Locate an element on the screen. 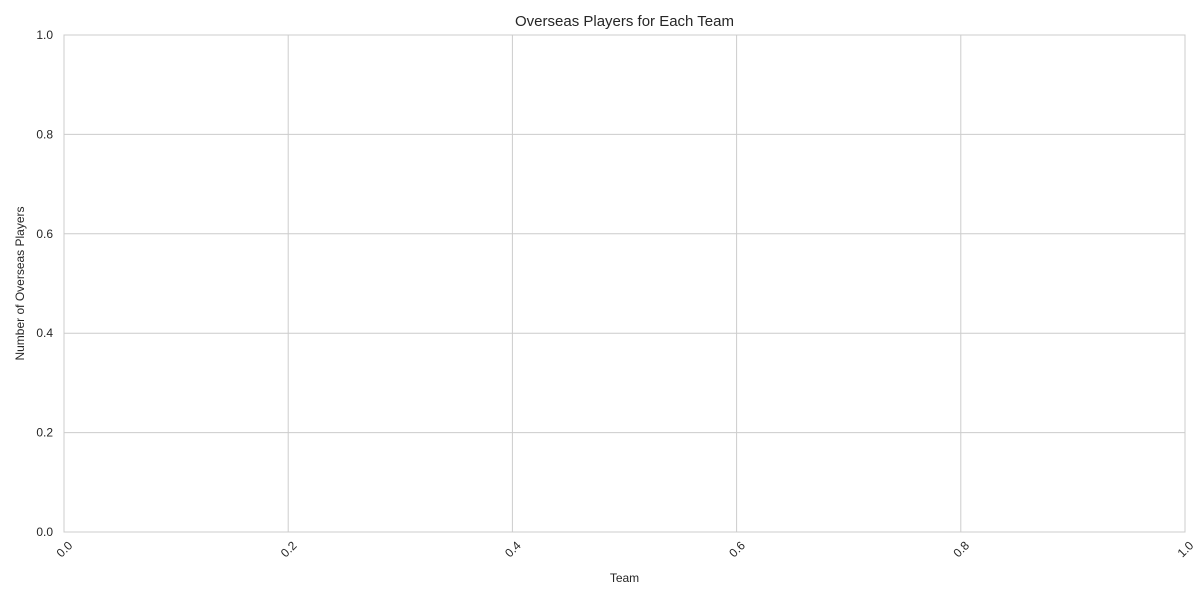 The image size is (1200, 600). y-tick-label: 0.4 is located at coordinates (44, 333).